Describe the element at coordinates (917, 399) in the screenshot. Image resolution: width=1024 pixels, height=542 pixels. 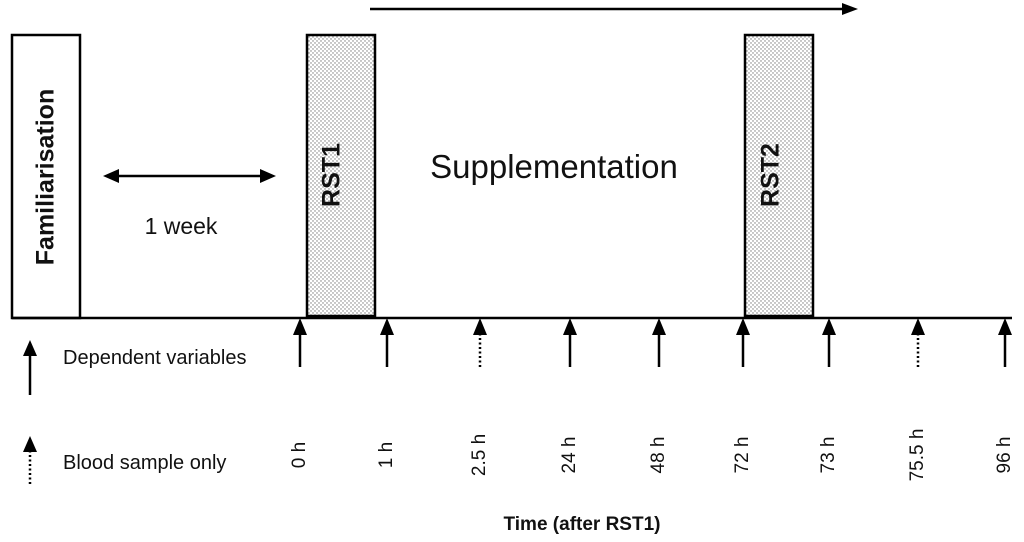
I see `timepoint-marker: 75.5 h` at that location.